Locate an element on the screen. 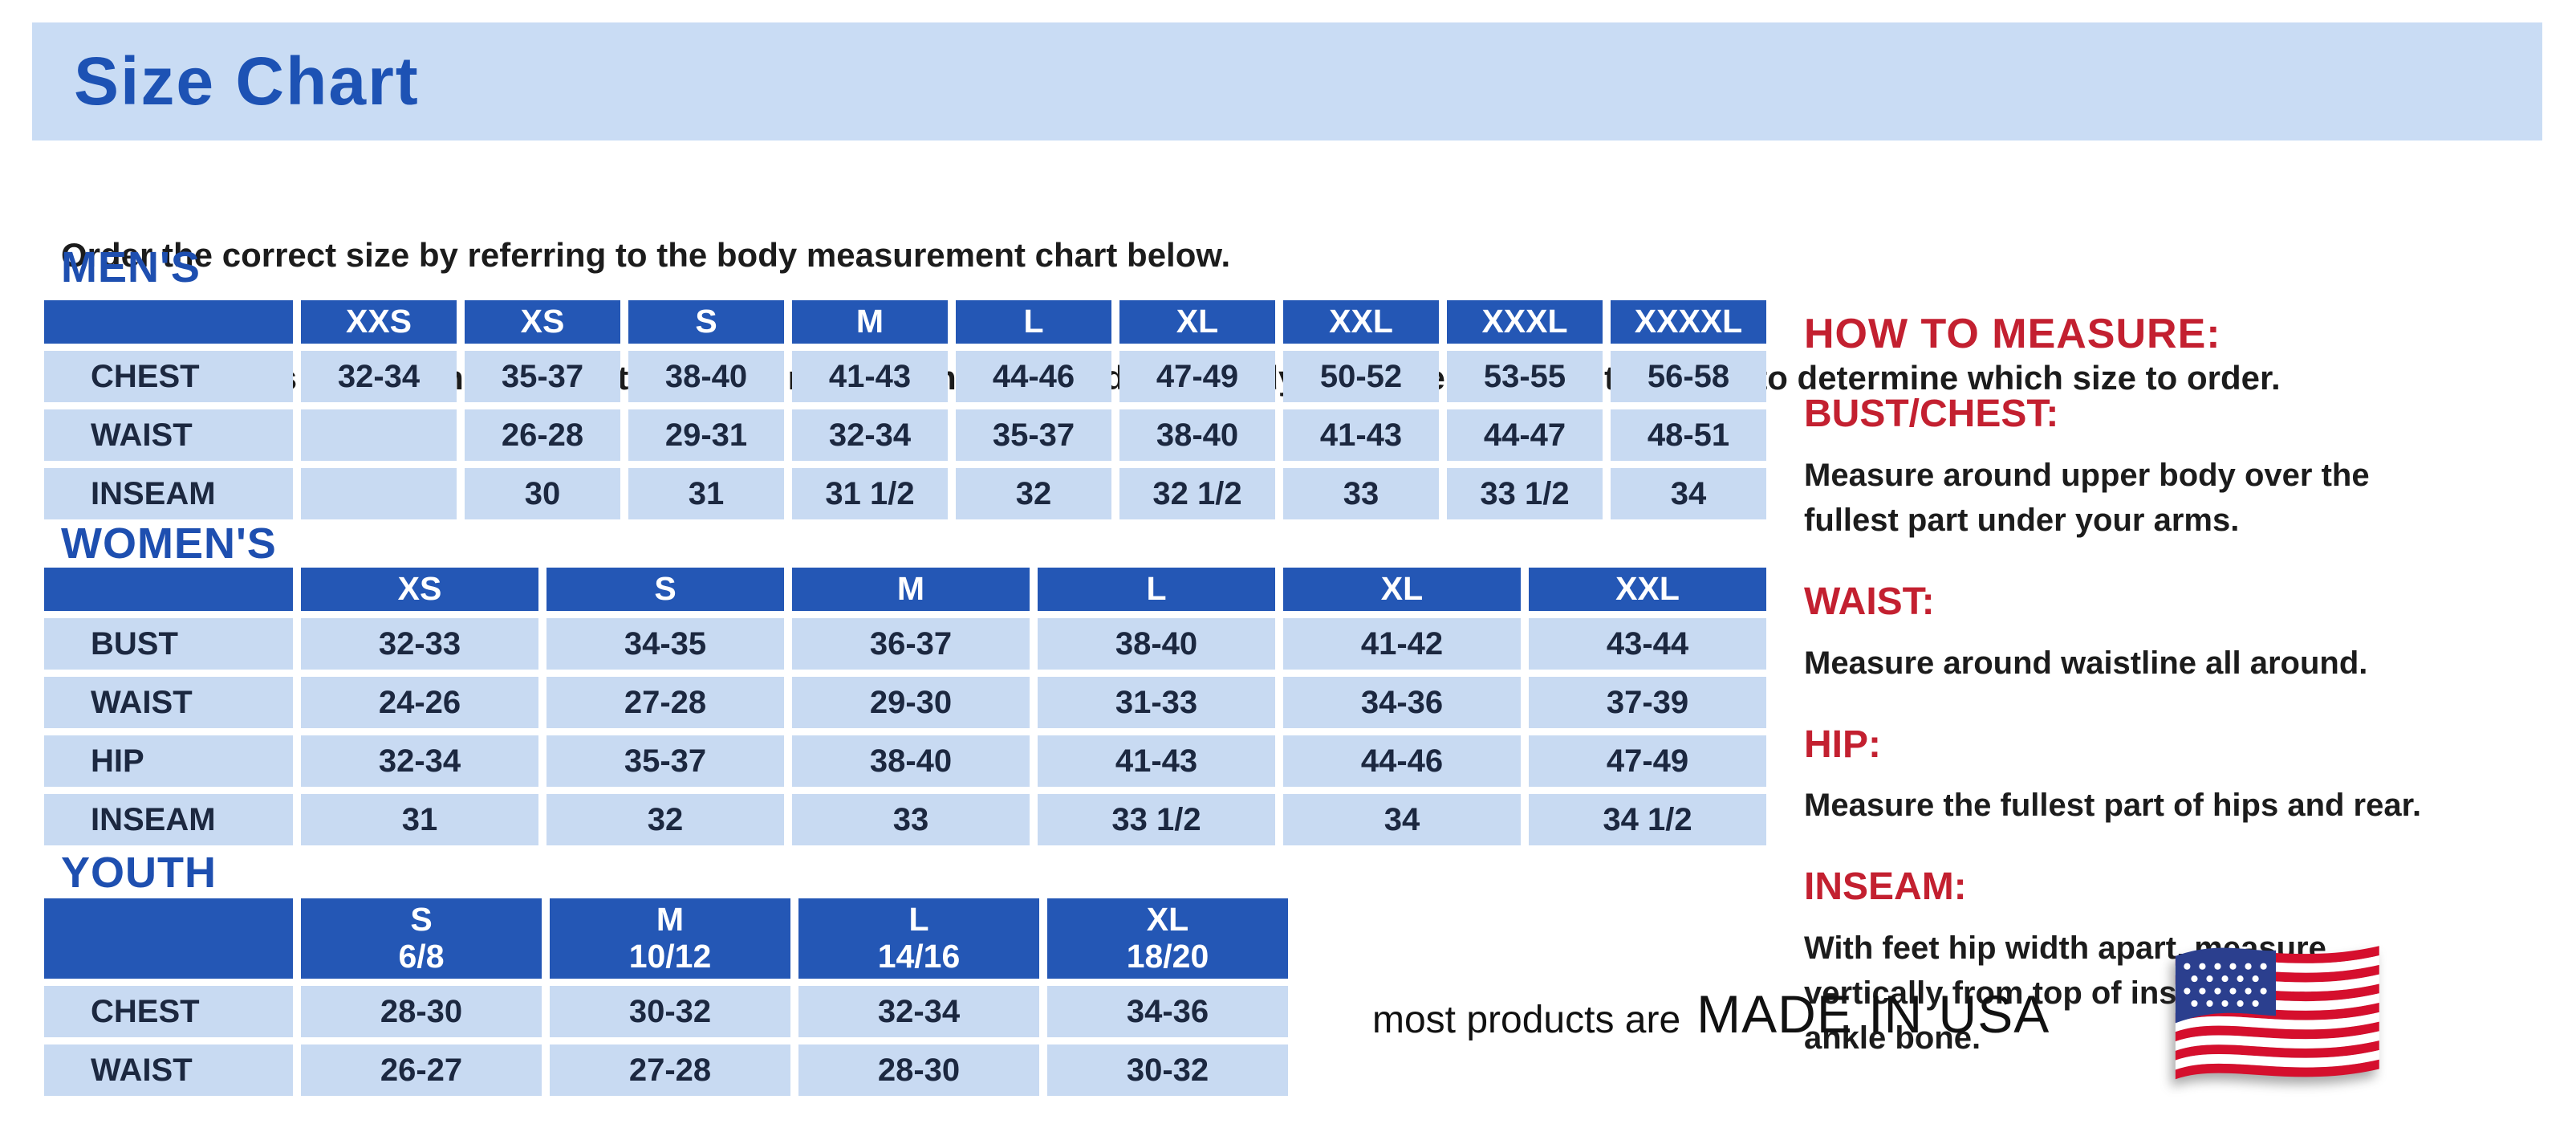 This screenshot has height=1132, width=2576. measure-instruction-line: ankle bone. is located at coordinates (1893, 1038).